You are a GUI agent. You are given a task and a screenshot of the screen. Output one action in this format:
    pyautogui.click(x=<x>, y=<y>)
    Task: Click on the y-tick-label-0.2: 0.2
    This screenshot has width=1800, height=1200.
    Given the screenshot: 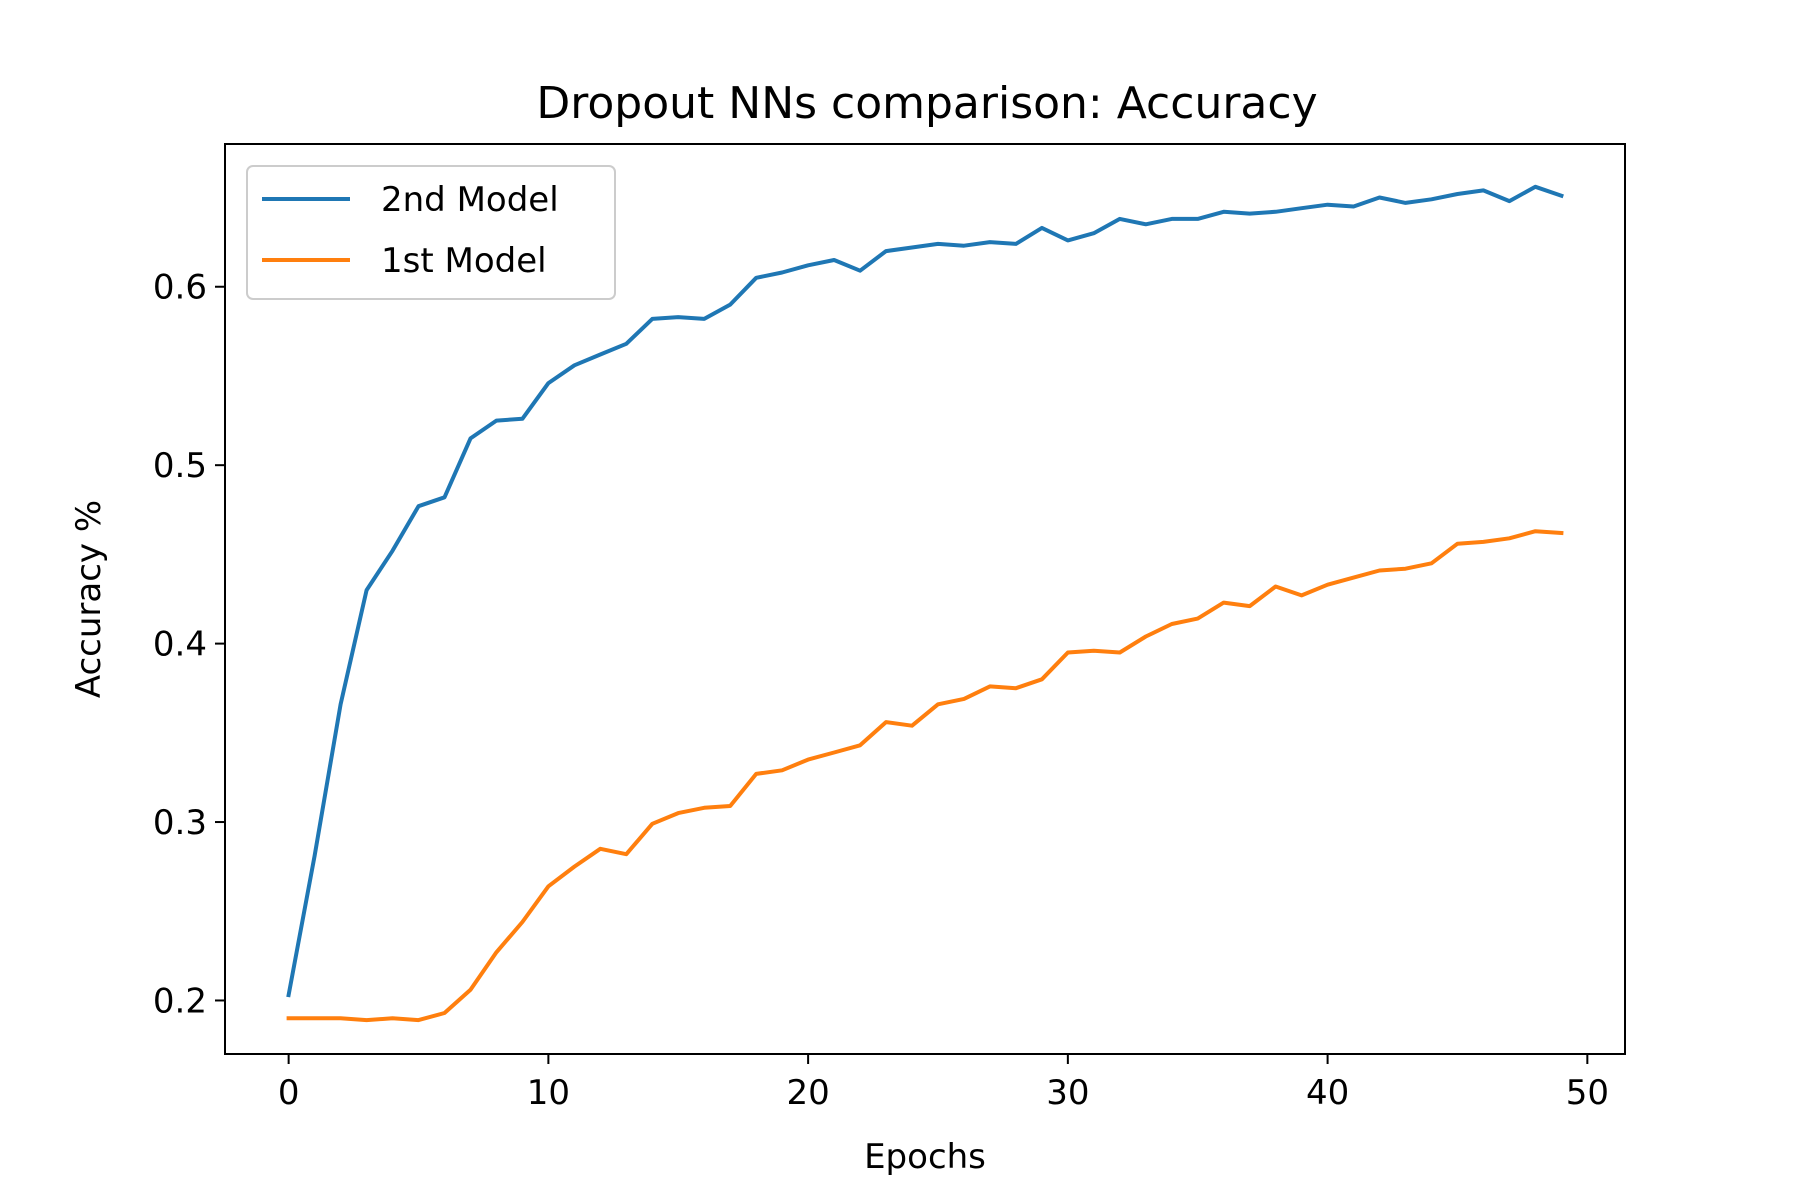 What is the action you would take?
    pyautogui.click(x=180, y=1001)
    